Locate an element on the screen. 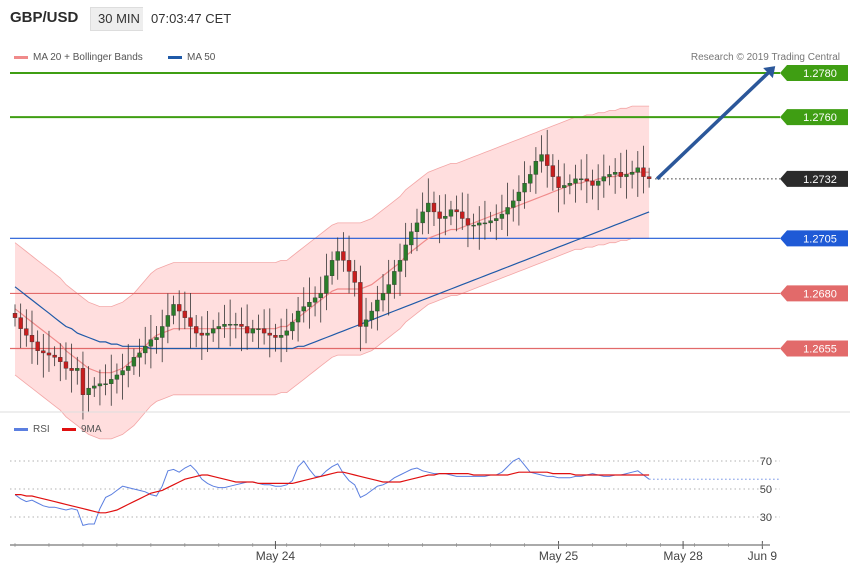 This screenshot has width=850, height=576. time-tick-label: May 28 is located at coordinates (683, 556).